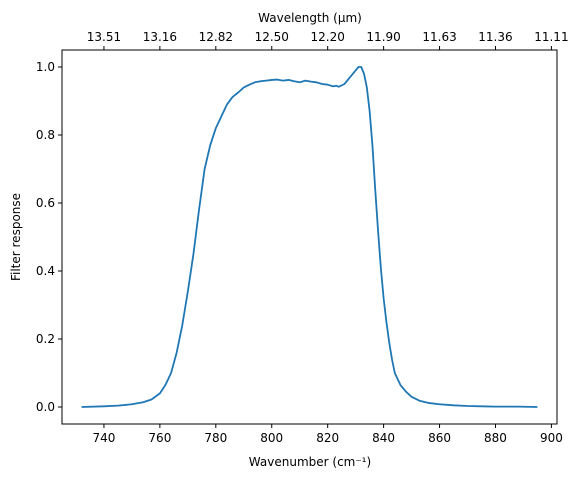  I want to click on top-tick-label: 11.36, so click(495, 37).